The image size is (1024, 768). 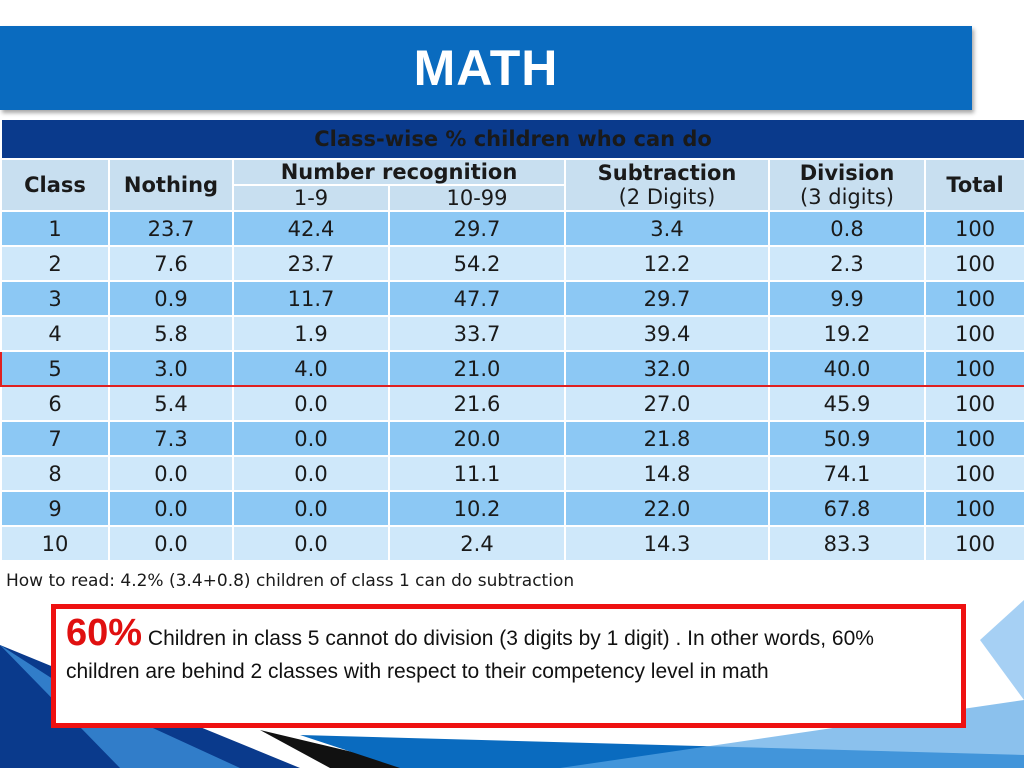 What do you see at coordinates (667, 403) in the screenshot?
I see `cell-subtraction: 27.0` at bounding box center [667, 403].